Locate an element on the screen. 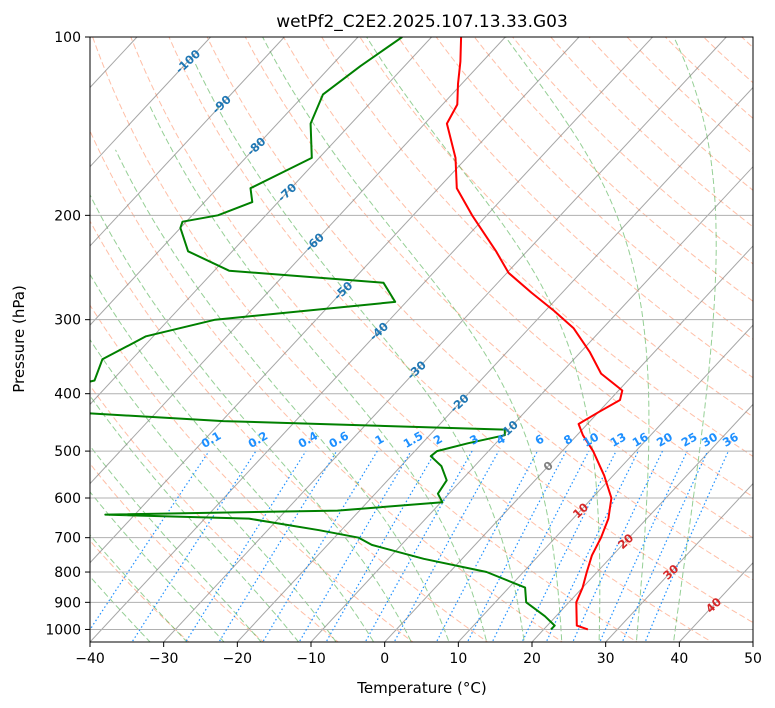 The image size is (775, 708). x-tick-label: 40 is located at coordinates (679, 659).